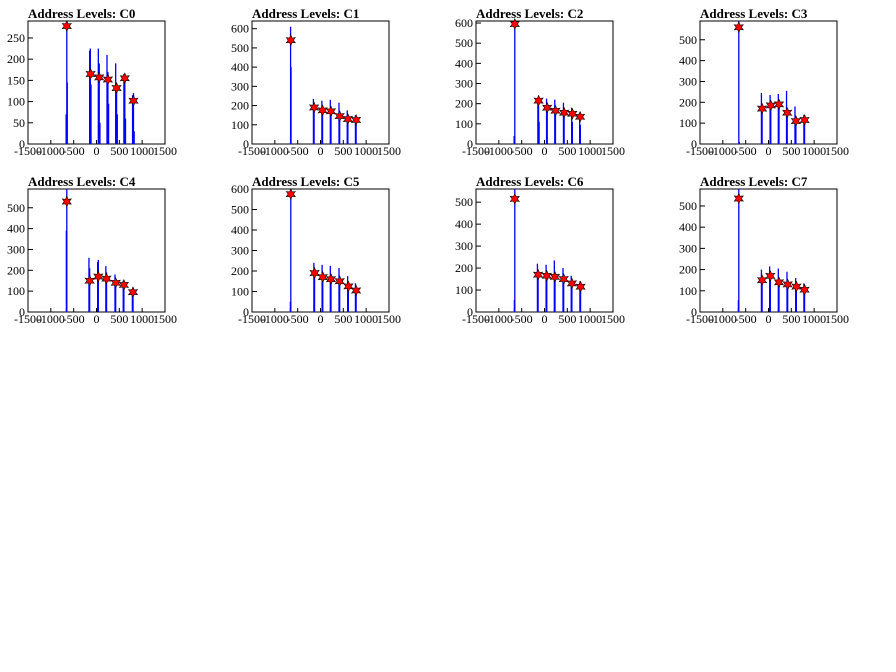 The width and height of the screenshot is (896, 672). Describe the element at coordinates (16, 80) in the screenshot. I see `y-tick-label: 150` at that location.